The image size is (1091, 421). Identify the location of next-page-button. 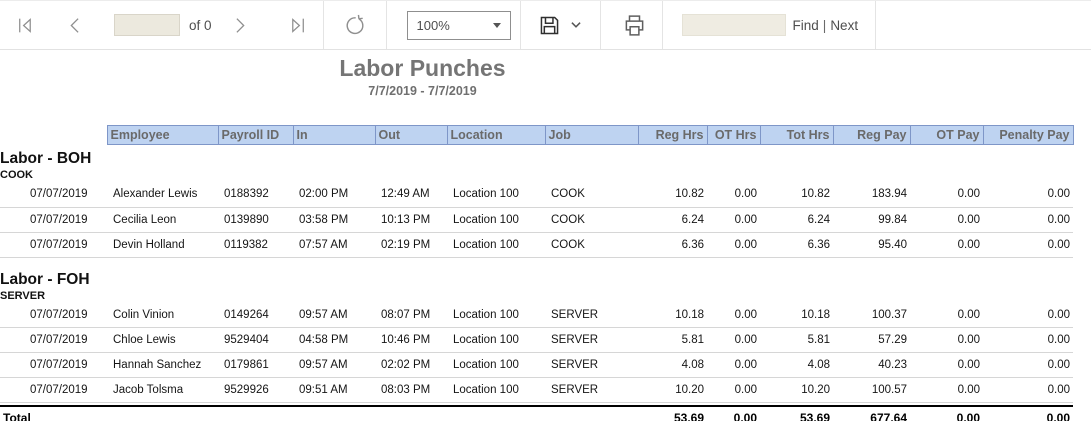
(239, 25).